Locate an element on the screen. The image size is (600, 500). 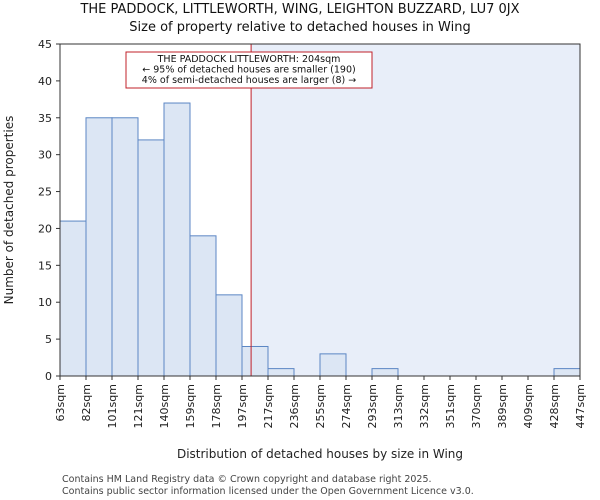
x-tick-label: 274sqm is located at coordinates (346, 406).